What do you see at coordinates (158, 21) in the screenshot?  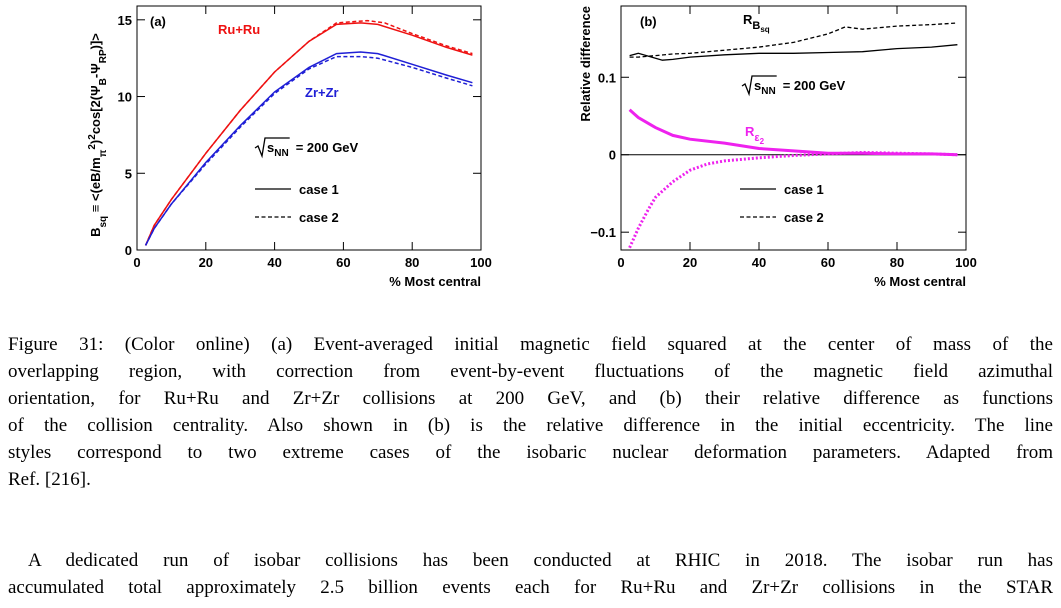 I see `panel-label: (a)` at bounding box center [158, 21].